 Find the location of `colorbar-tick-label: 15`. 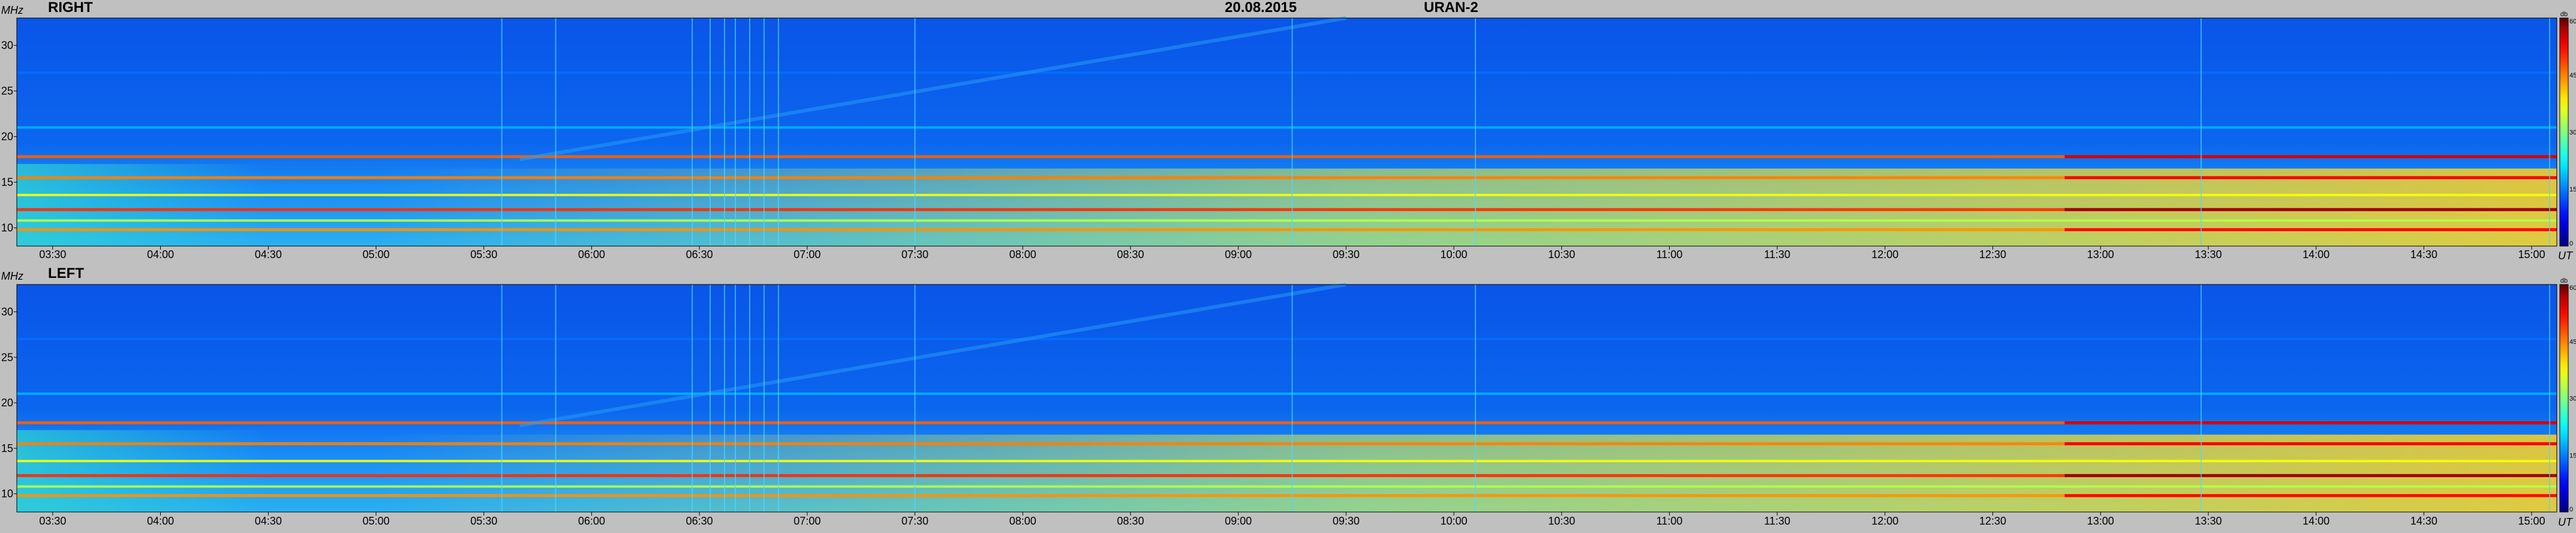

colorbar-tick-label: 15 is located at coordinates (2572, 455).